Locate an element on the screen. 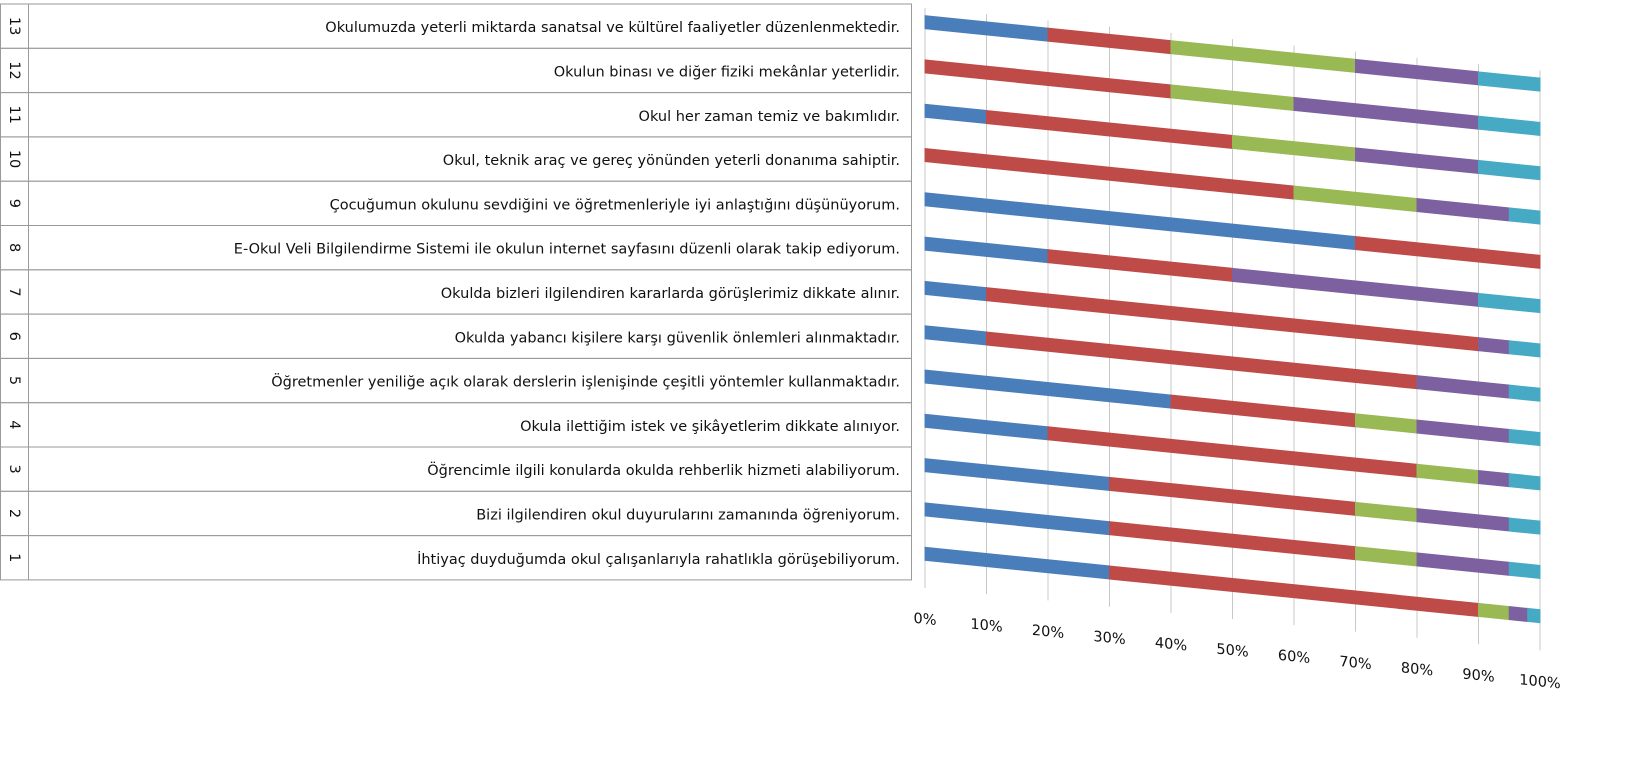 This screenshot has height=763, width=1646. x-tick-label: 90% is located at coordinates (1478, 676).